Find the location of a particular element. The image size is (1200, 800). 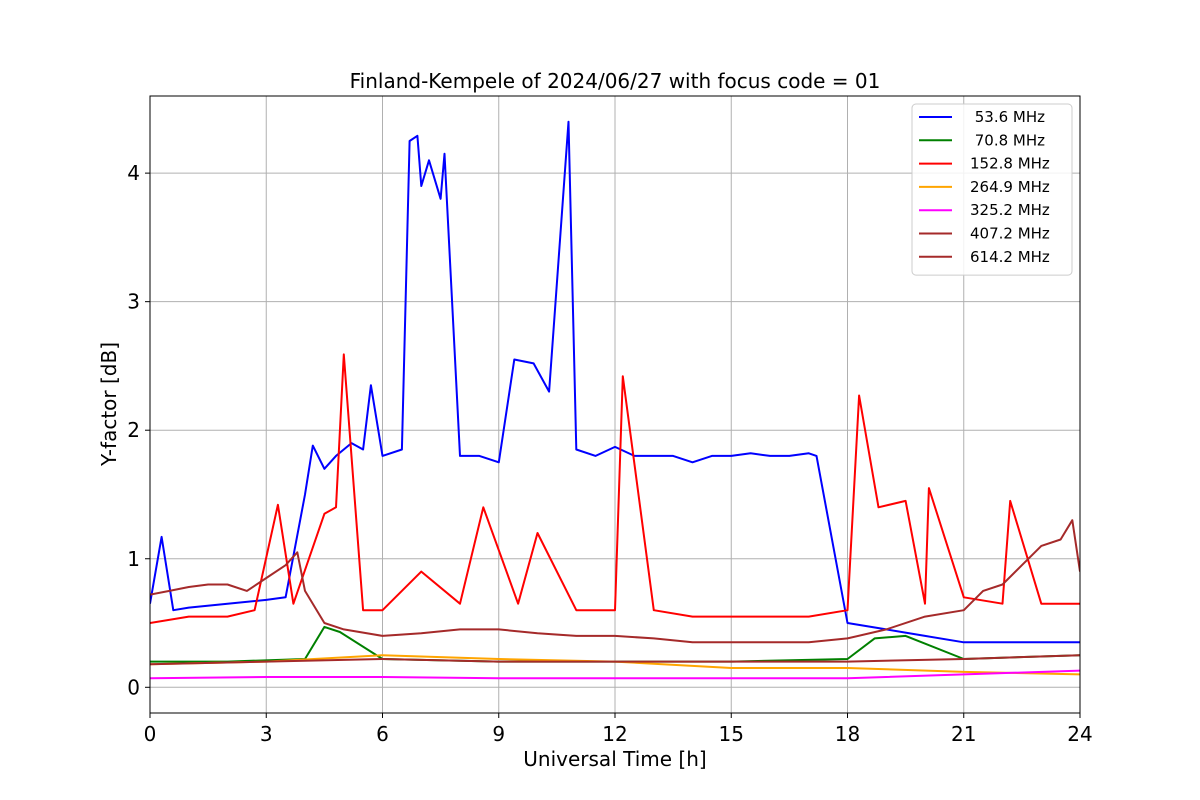

legend-entry-label: 70.8 MHz is located at coordinates (1007, 140).